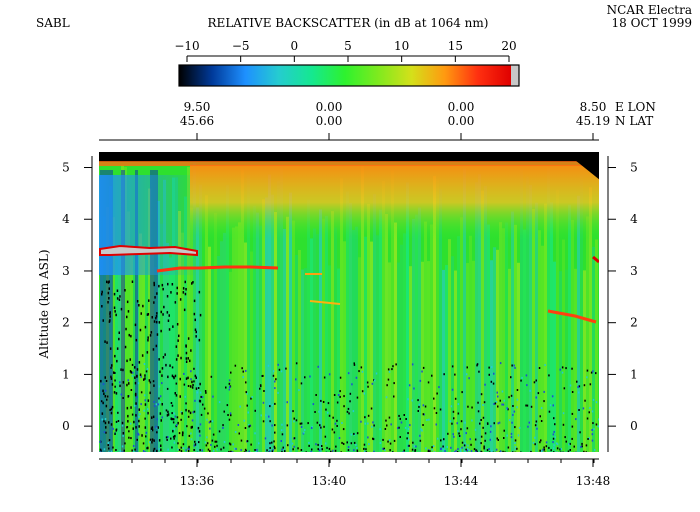 The image size is (700, 512). What do you see at coordinates (349, 75) in the screenshot?
I see `colorbar-frame` at bounding box center [349, 75].